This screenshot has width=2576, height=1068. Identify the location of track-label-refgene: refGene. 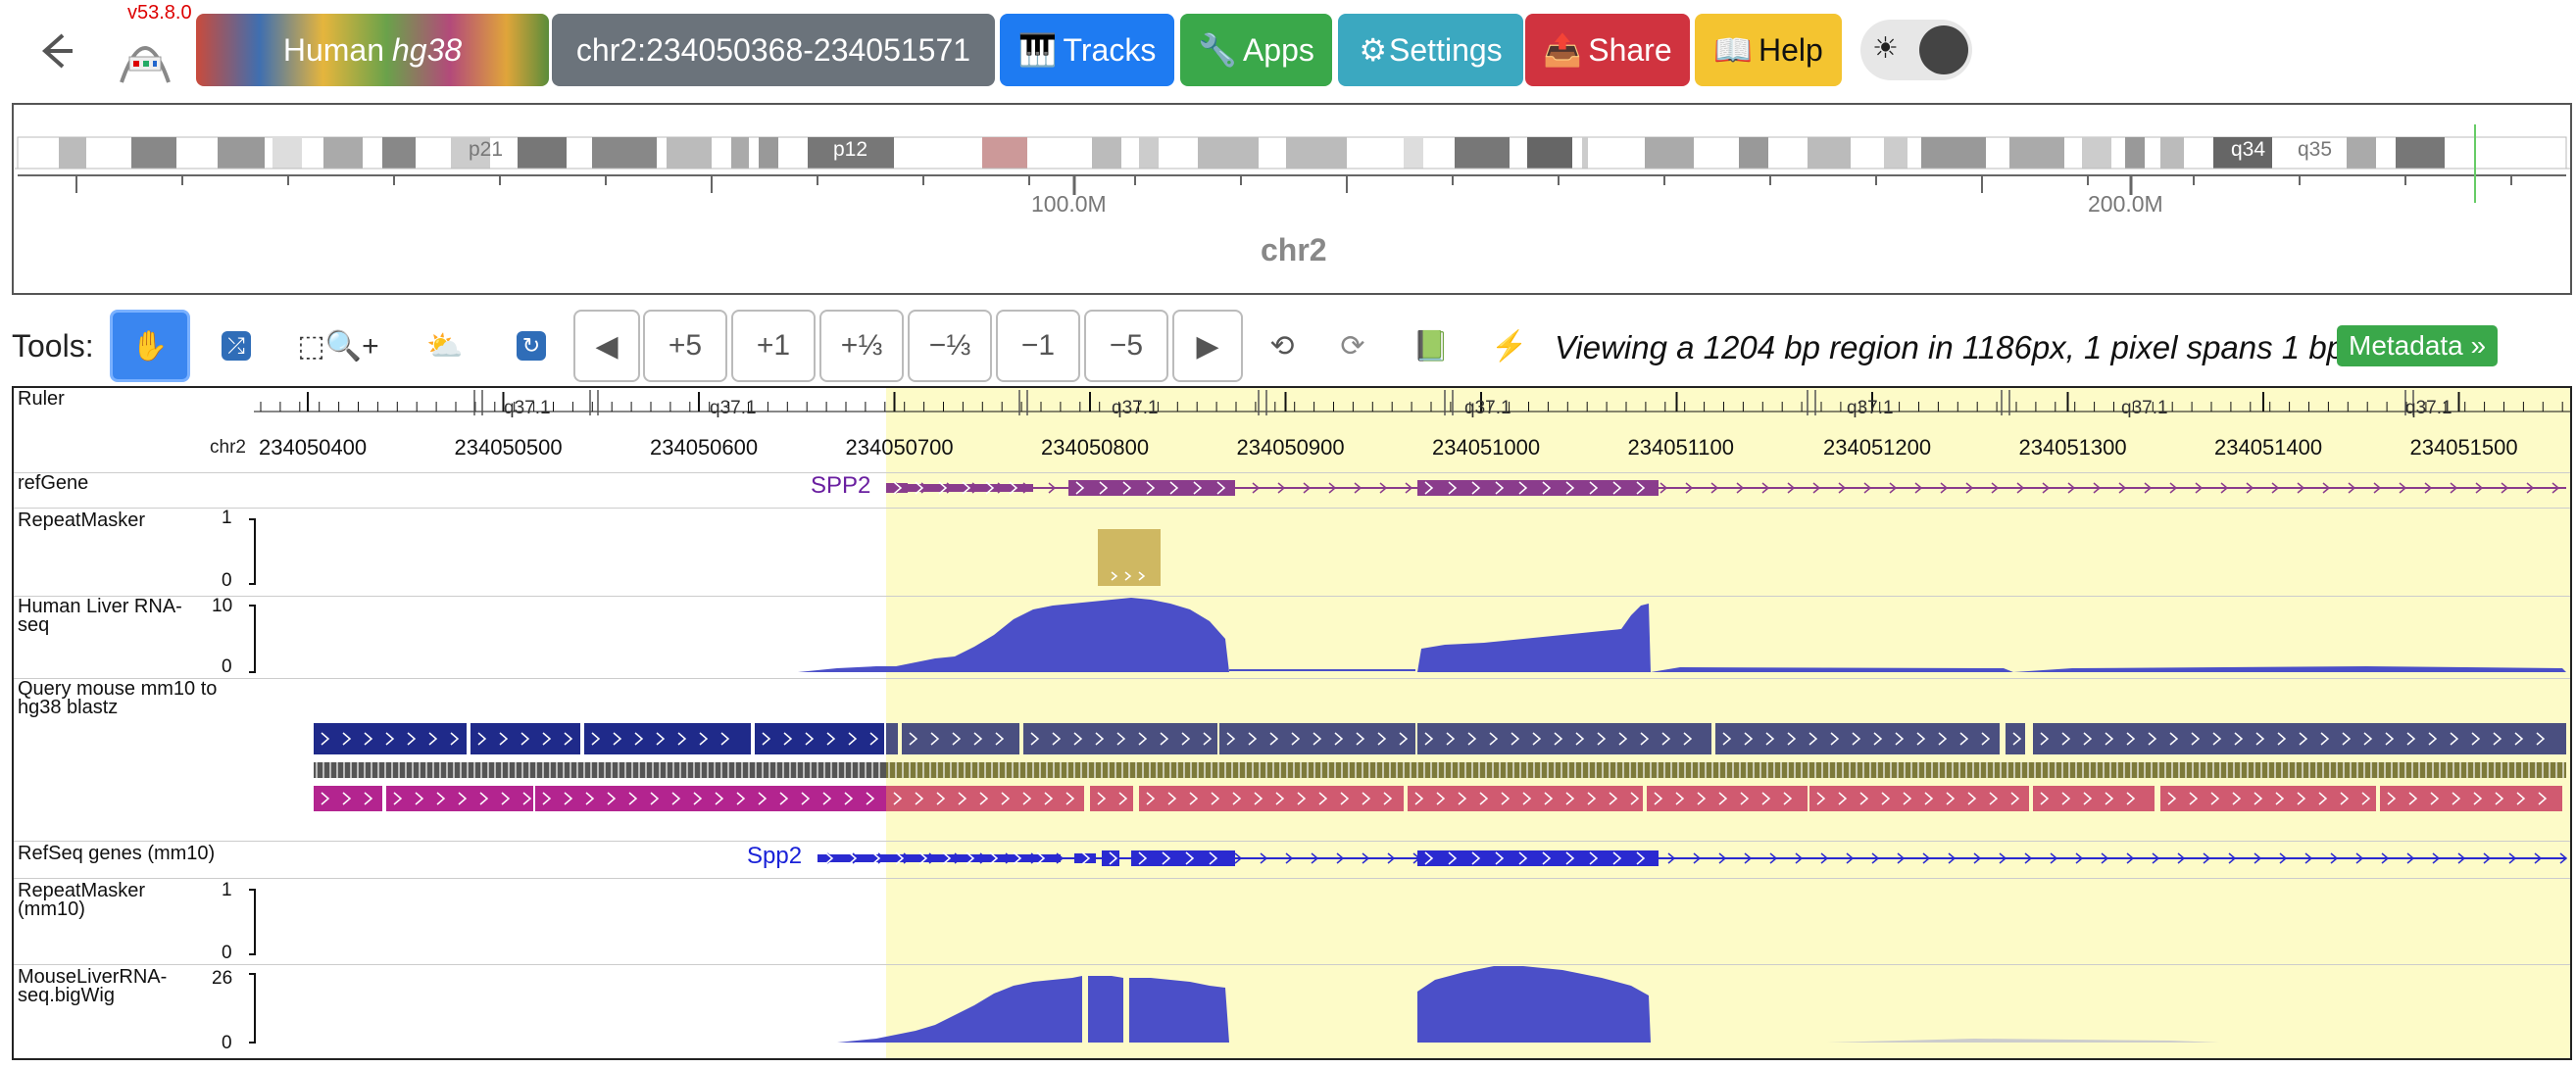
(53, 483).